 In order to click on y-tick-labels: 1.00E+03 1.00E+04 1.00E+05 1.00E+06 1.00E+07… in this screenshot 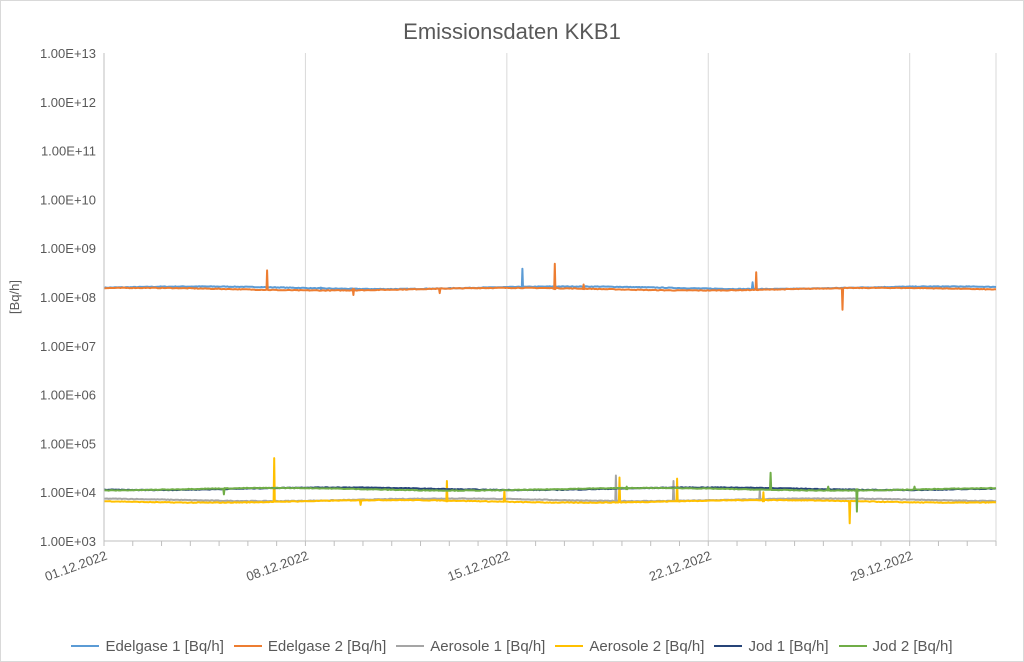, I will do `click(68, 297)`.